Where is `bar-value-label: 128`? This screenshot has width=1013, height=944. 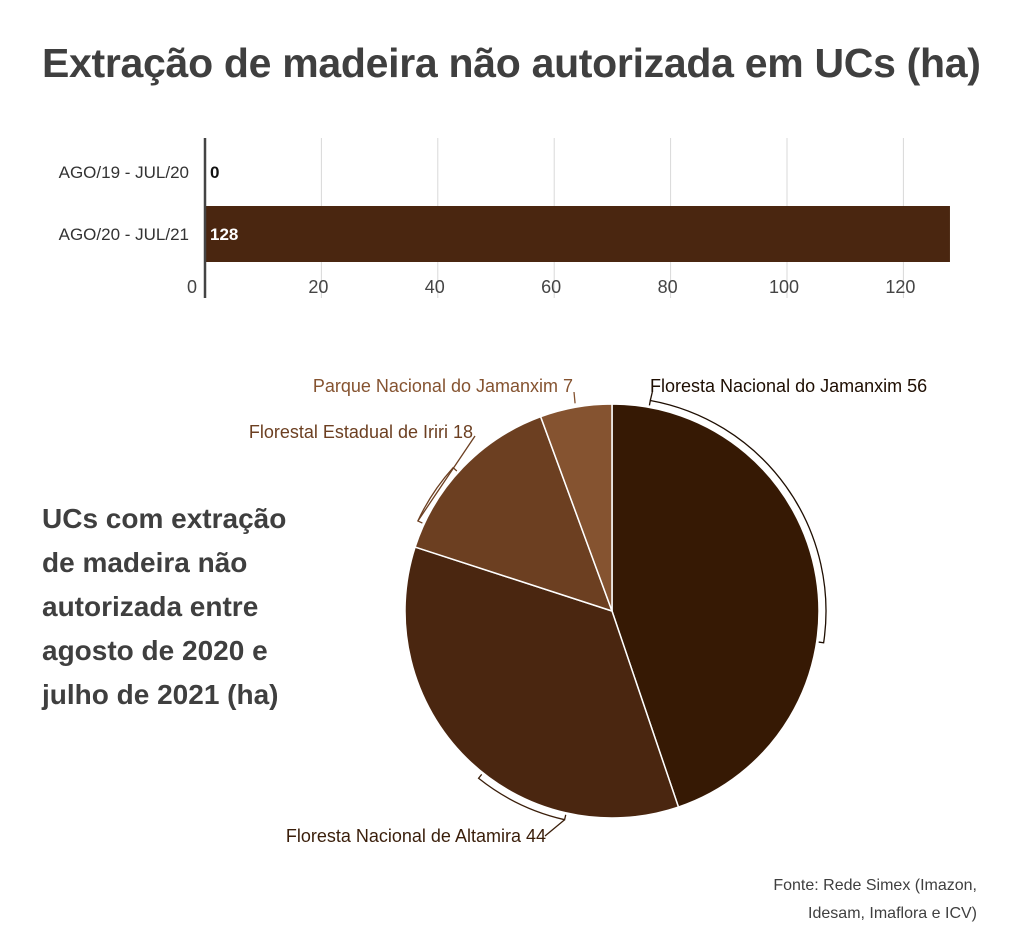 bar-value-label: 128 is located at coordinates (224, 234).